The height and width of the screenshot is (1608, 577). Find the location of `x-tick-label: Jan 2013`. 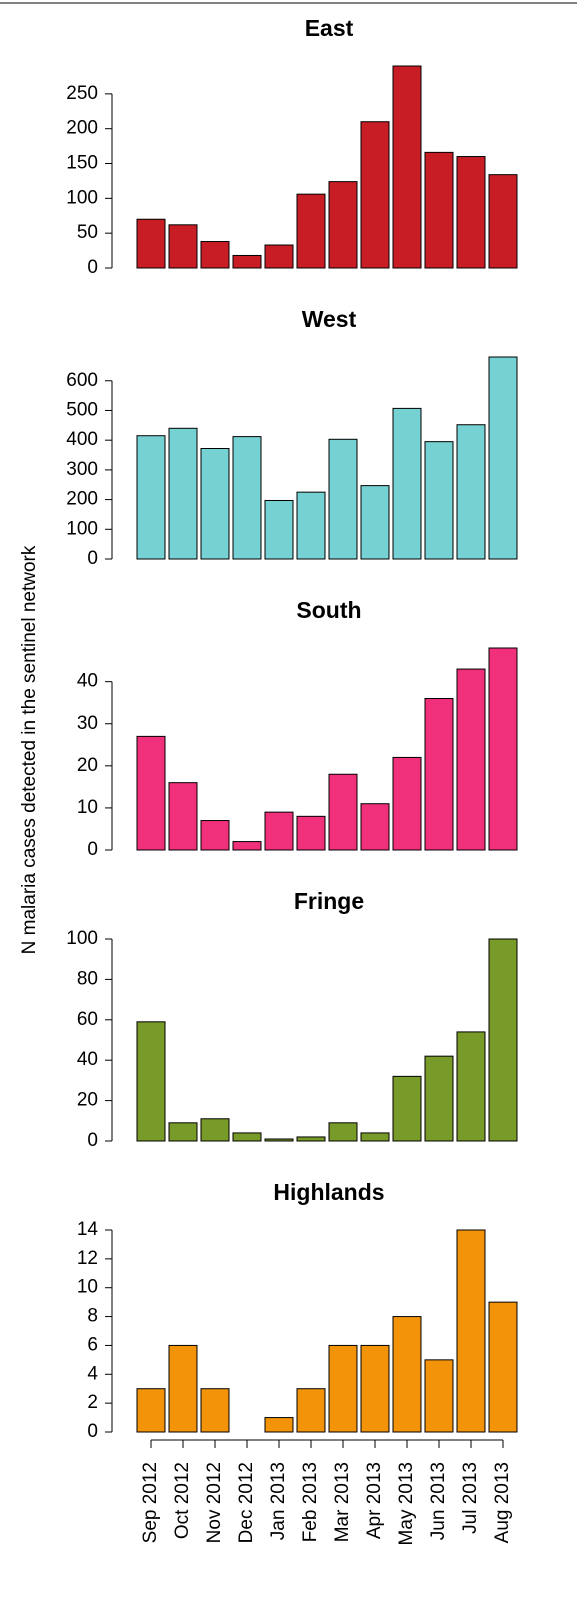

x-tick-label: Jan 2013 is located at coordinates (278, 1501).